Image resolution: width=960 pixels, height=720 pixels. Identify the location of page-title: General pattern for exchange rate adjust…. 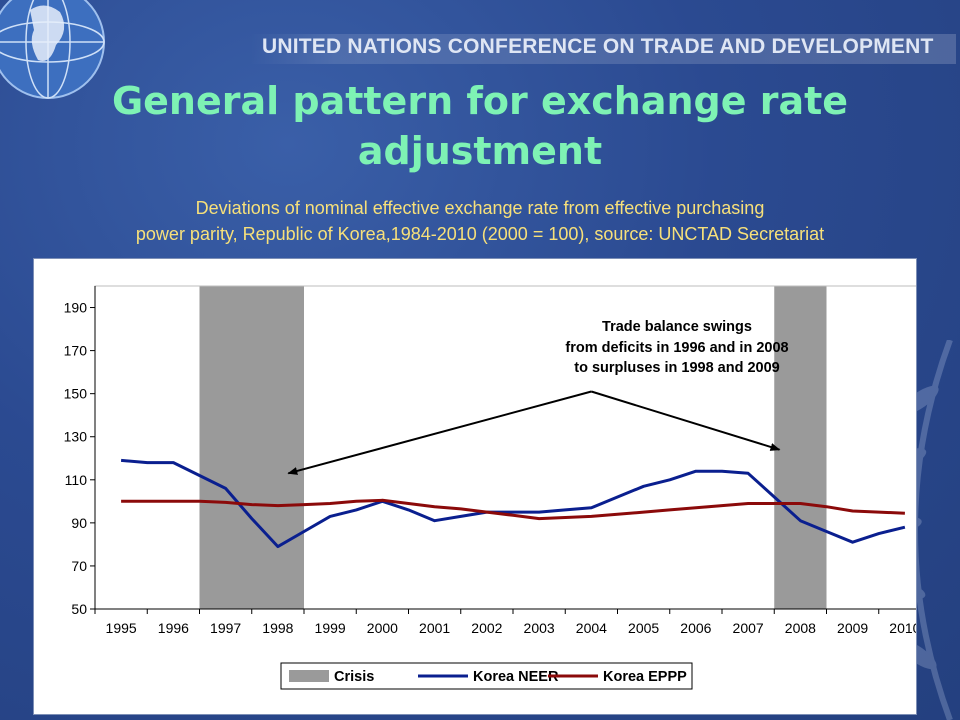
(480, 126).